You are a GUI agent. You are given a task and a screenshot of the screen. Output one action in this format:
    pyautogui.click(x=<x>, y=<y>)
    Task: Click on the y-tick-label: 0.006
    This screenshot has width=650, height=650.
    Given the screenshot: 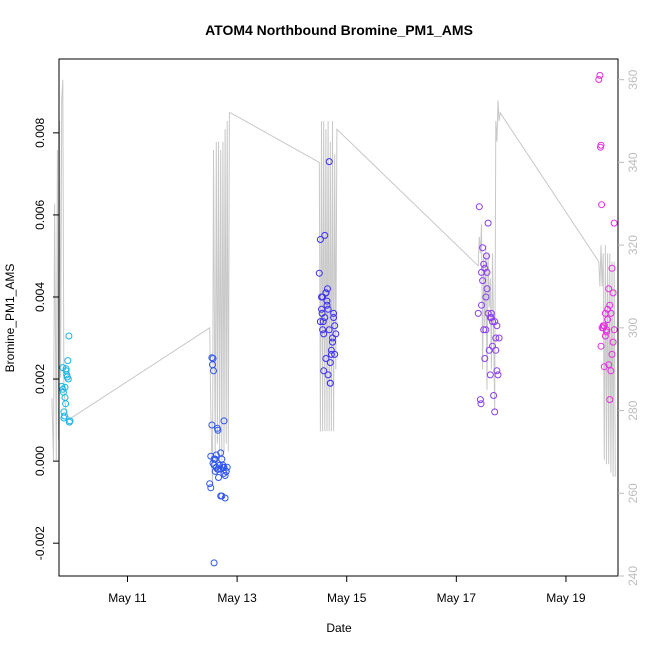 What is the action you would take?
    pyautogui.click(x=40, y=215)
    